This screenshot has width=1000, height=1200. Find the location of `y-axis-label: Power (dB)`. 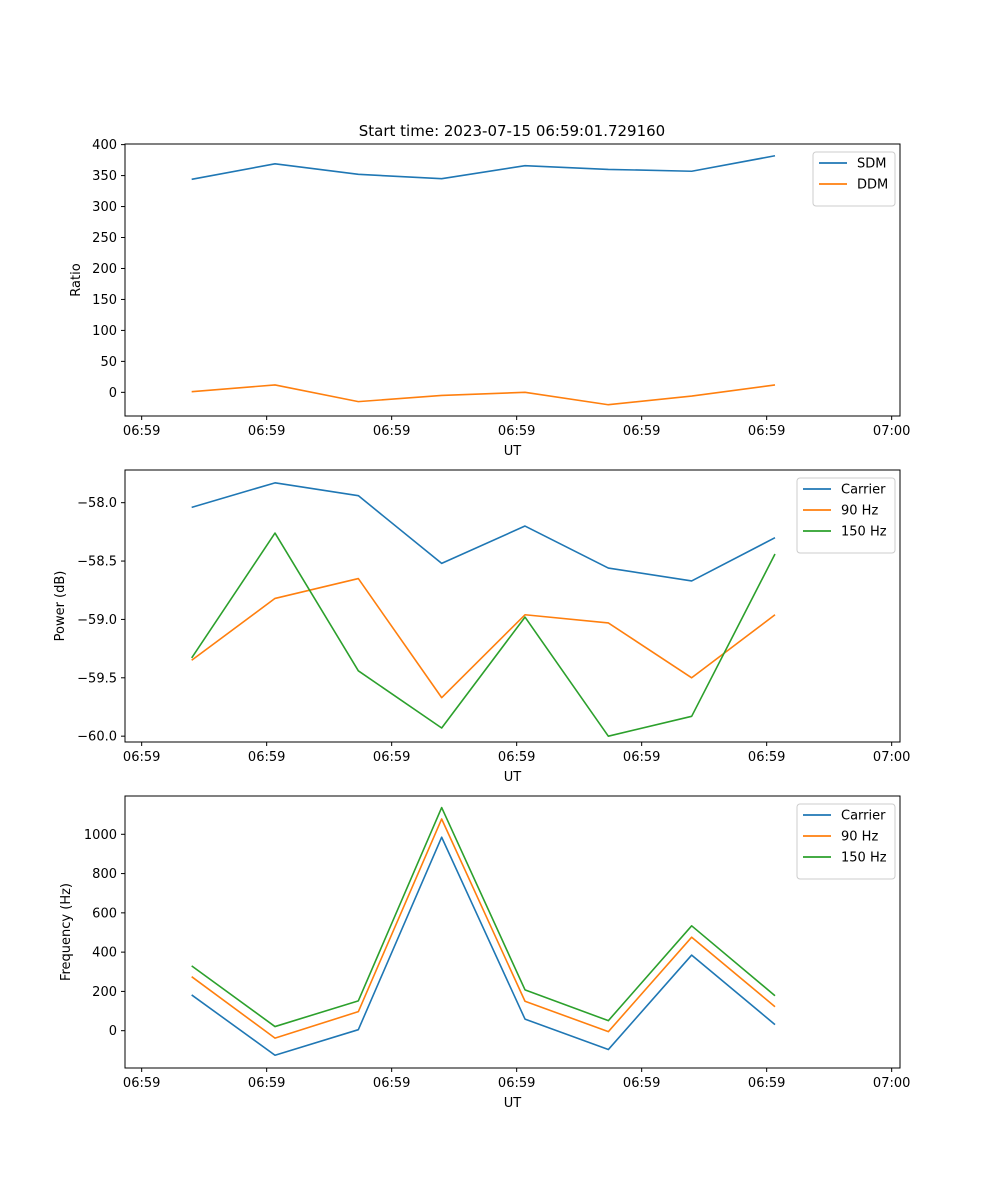

y-axis-label: Power (dB) is located at coordinates (60, 606).